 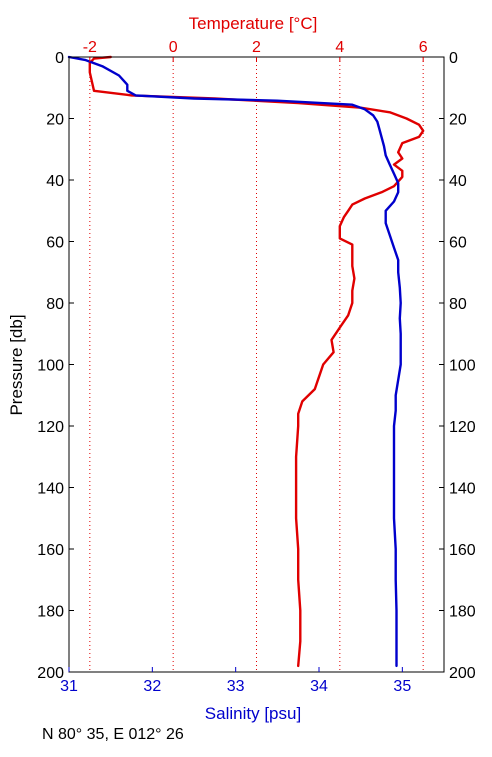 What do you see at coordinates (462, 612) in the screenshot?
I see `pressure-tick-label-right: 180` at bounding box center [462, 612].